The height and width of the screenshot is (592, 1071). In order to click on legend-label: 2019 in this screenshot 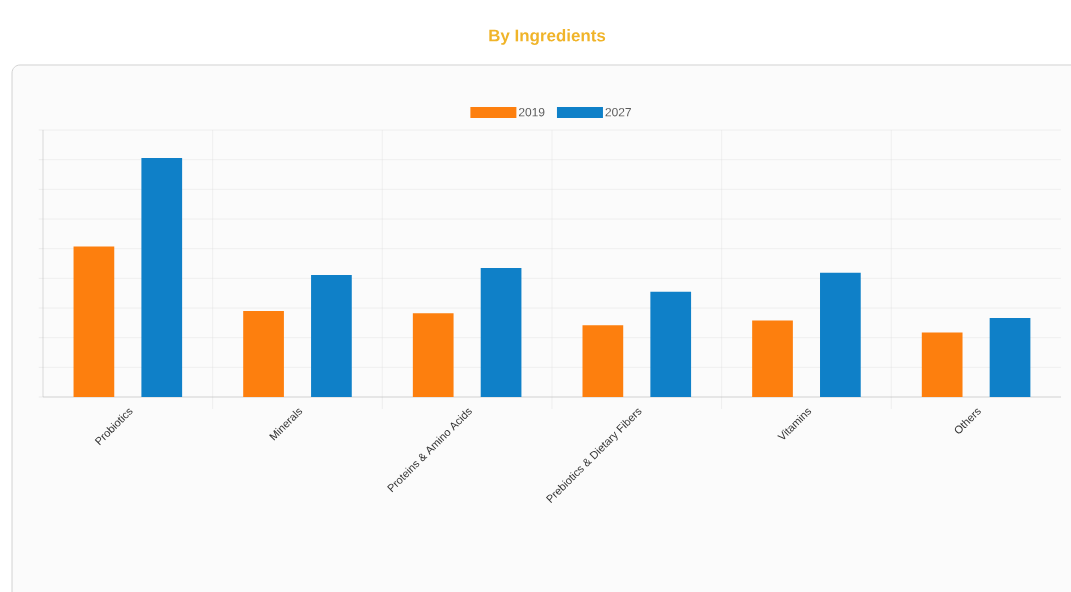, I will do `click(531, 112)`.